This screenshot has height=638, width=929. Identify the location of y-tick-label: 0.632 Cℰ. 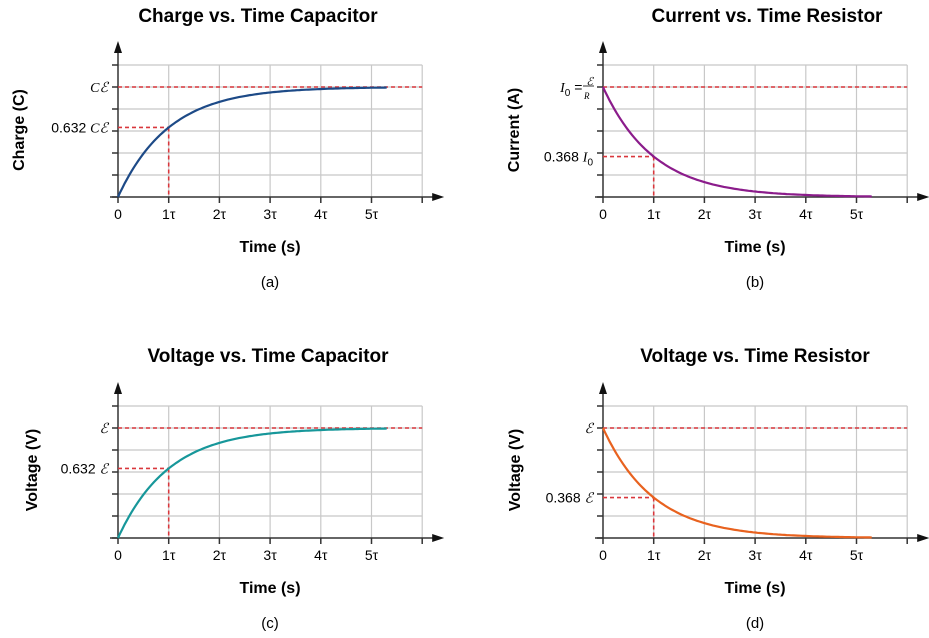
(80, 127).